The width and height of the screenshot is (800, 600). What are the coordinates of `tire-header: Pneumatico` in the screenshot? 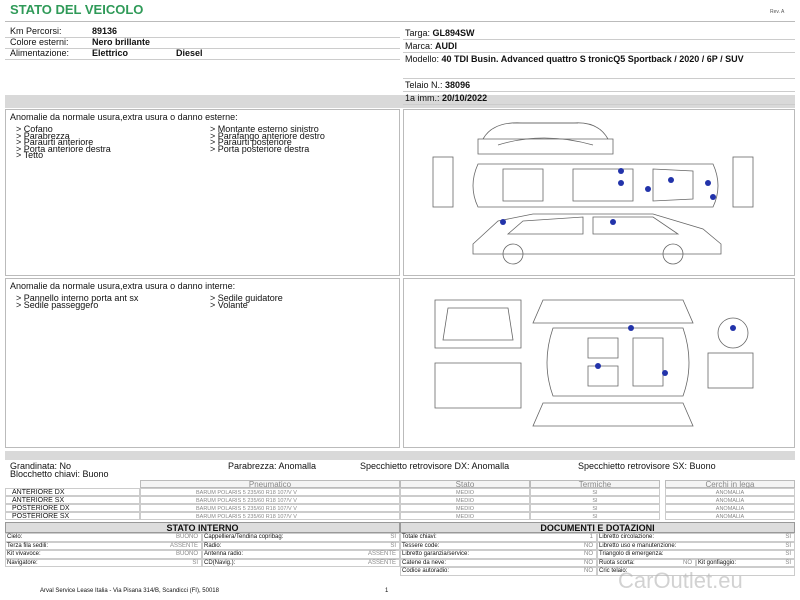 It's located at (270, 484).